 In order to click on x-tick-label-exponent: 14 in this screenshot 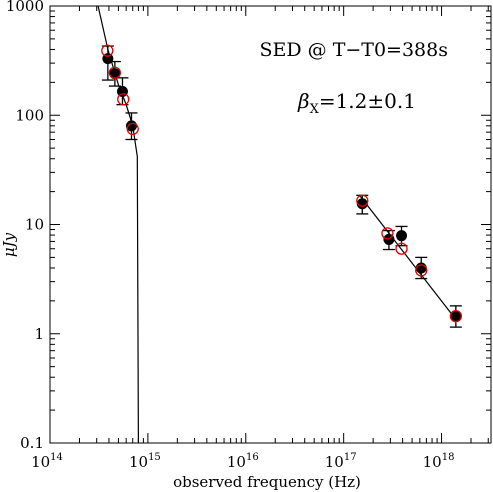, I will do `click(56, 457)`.